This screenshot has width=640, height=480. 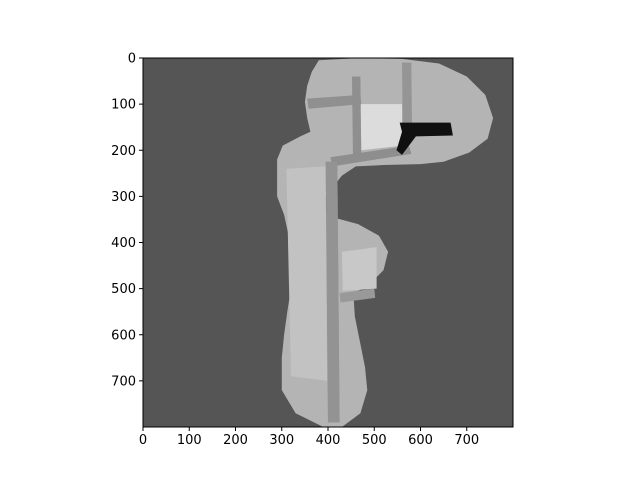 I want to click on y-tick-label: 200, so click(x=123, y=151).